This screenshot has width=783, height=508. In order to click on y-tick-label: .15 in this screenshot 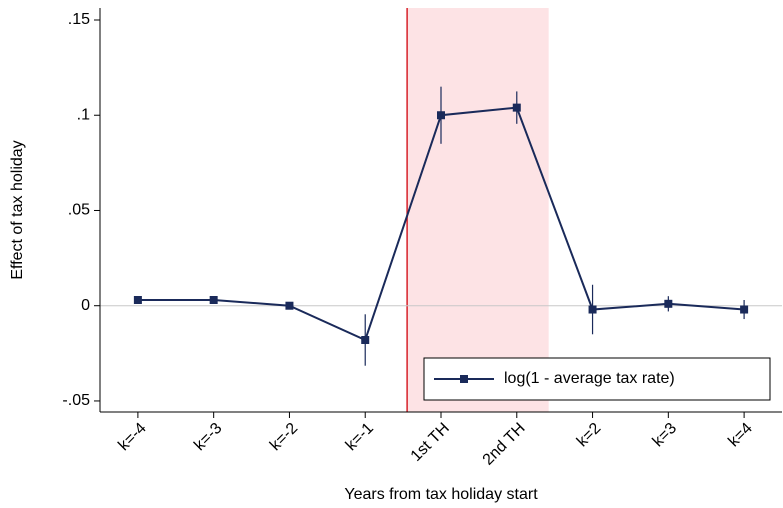, I will do `click(79, 19)`.